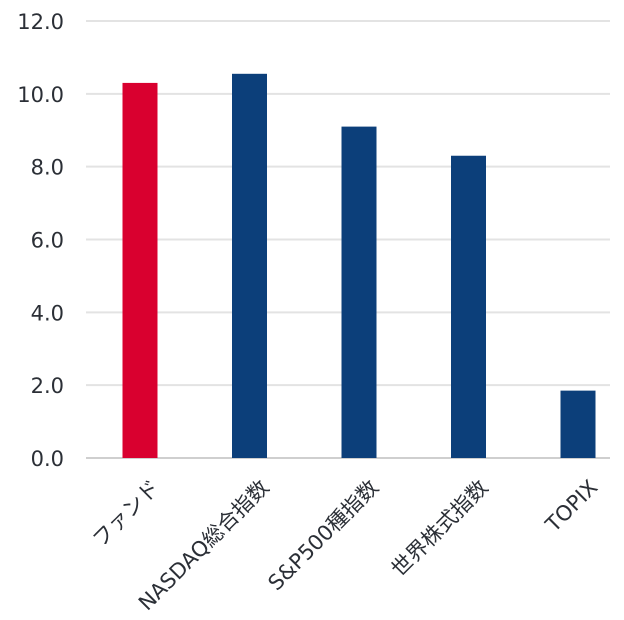 The height and width of the screenshot is (620, 624). I want to click on y-axis-tick-labels: 0.0 2.0 4.0 6.0 8.0 10.0 12.0, so click(40, 240).